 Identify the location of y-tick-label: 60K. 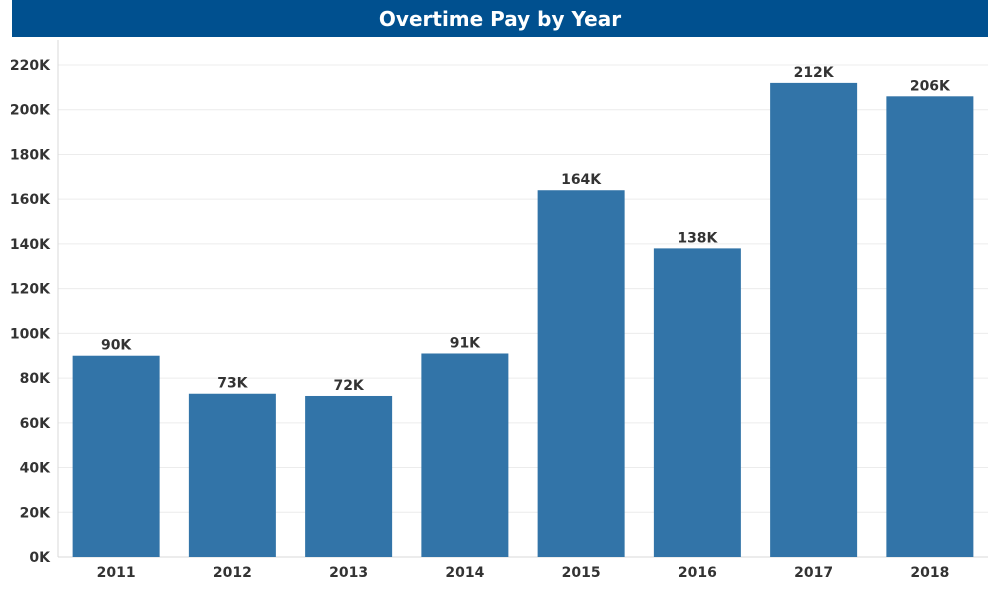
(35, 424).